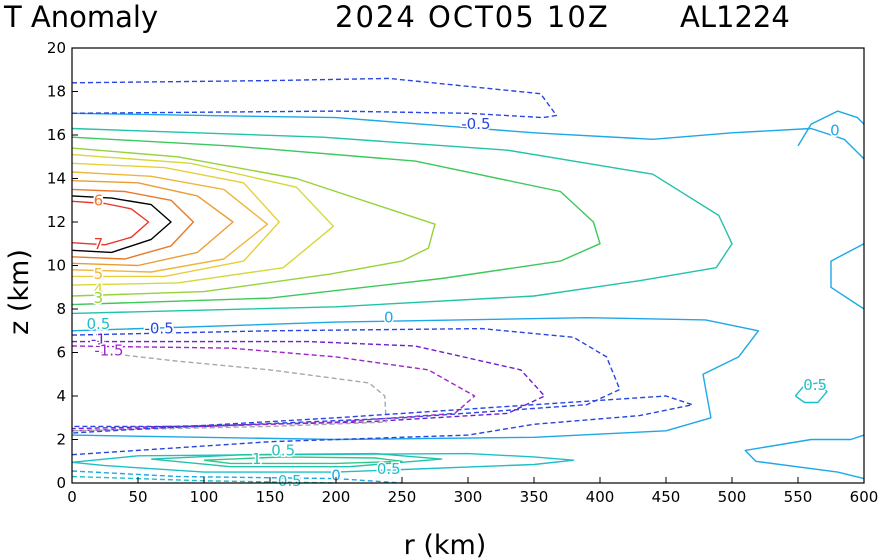 Image resolution: width=879 pixels, height=559 pixels. Describe the element at coordinates (600, 497) in the screenshot. I see `x-tick-label: 400` at that location.